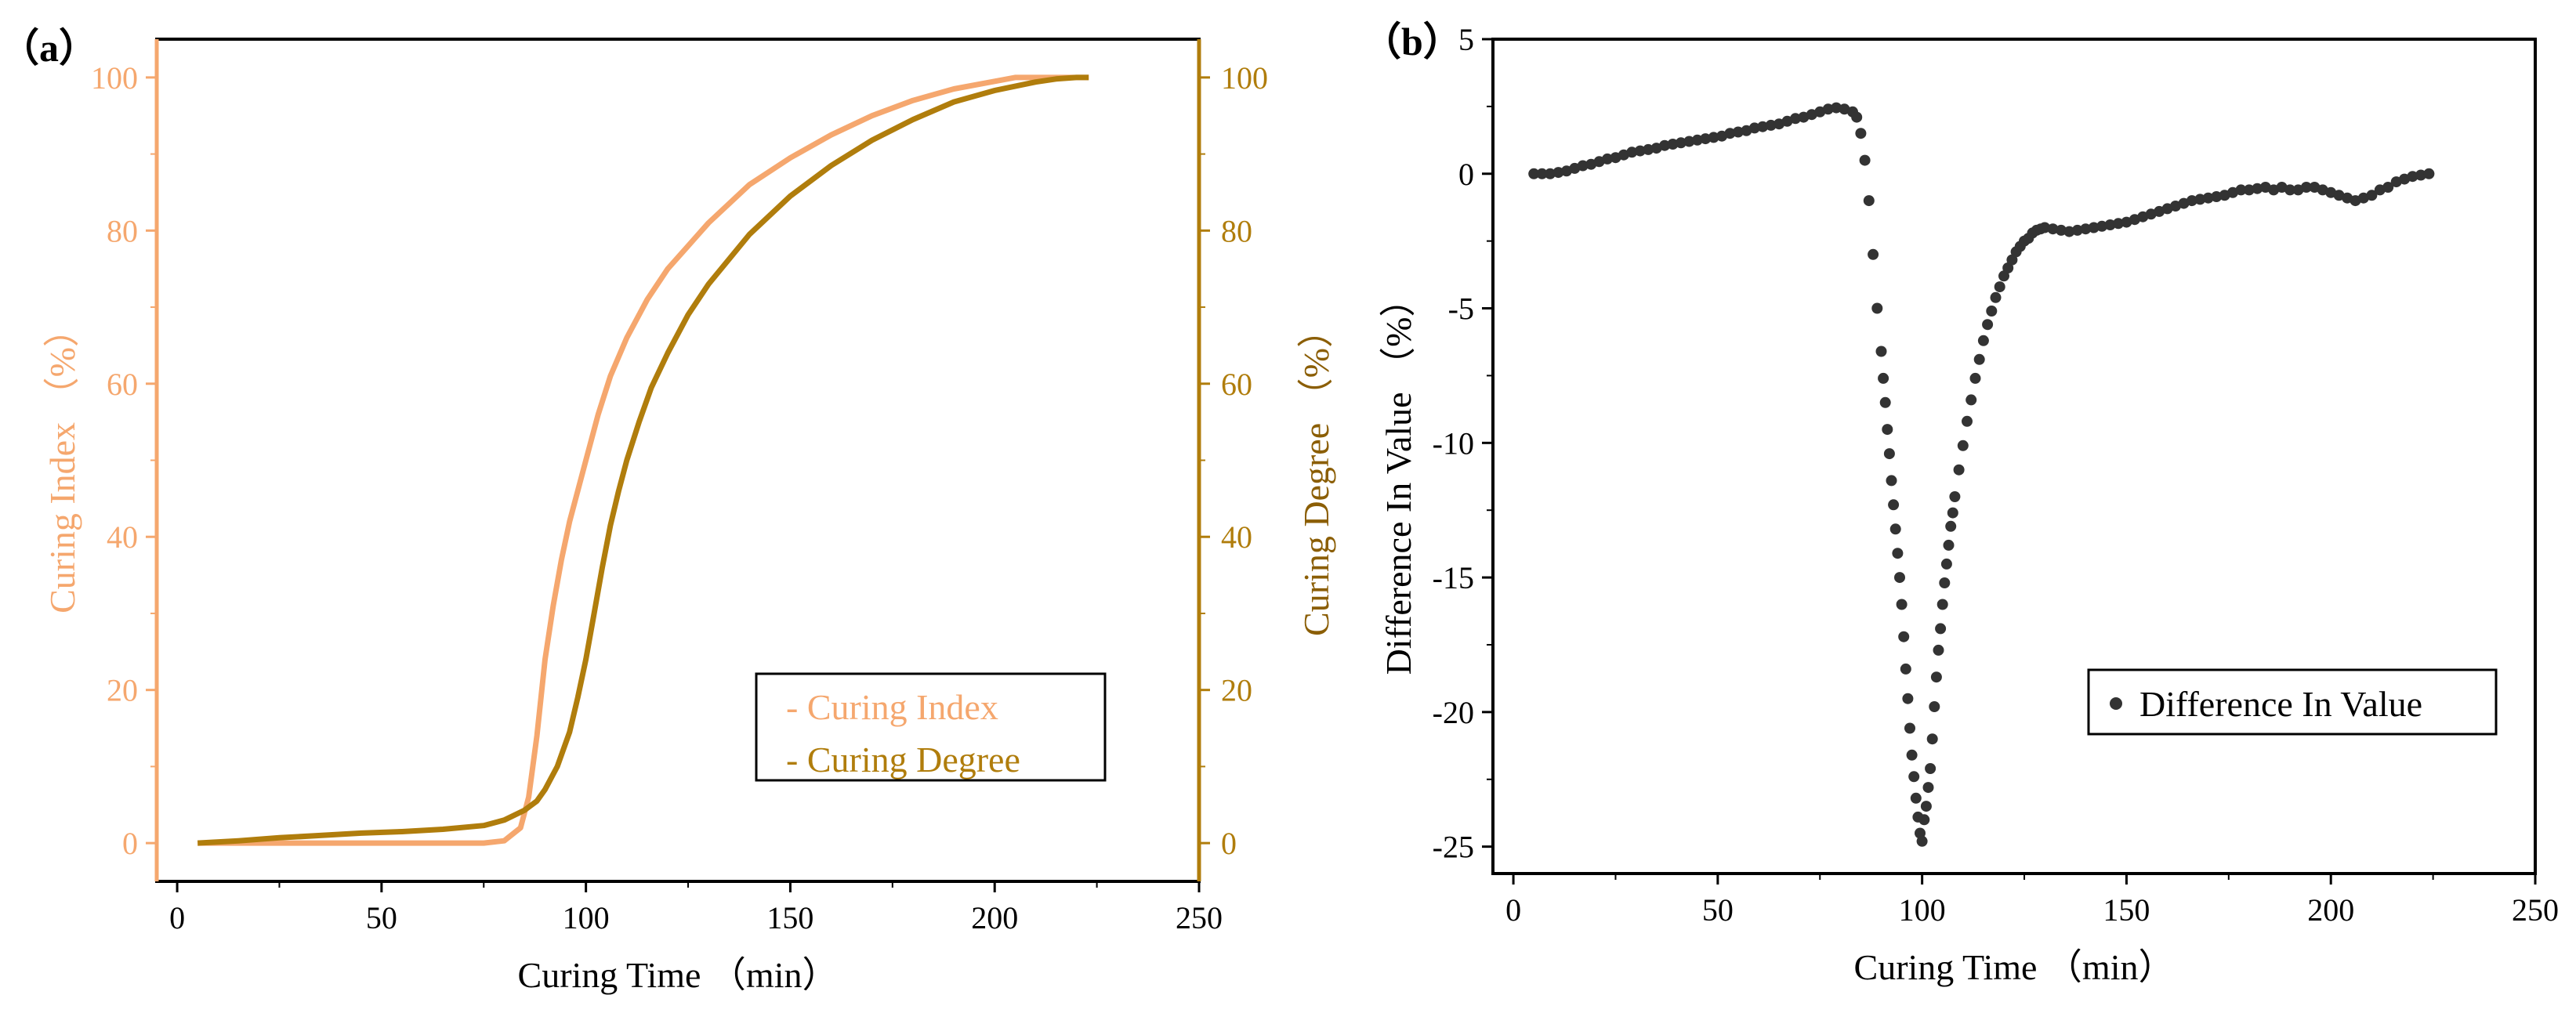 The image size is (2576, 1013). I want to click on chart-b-x-tick-label: 150, so click(2126, 910).